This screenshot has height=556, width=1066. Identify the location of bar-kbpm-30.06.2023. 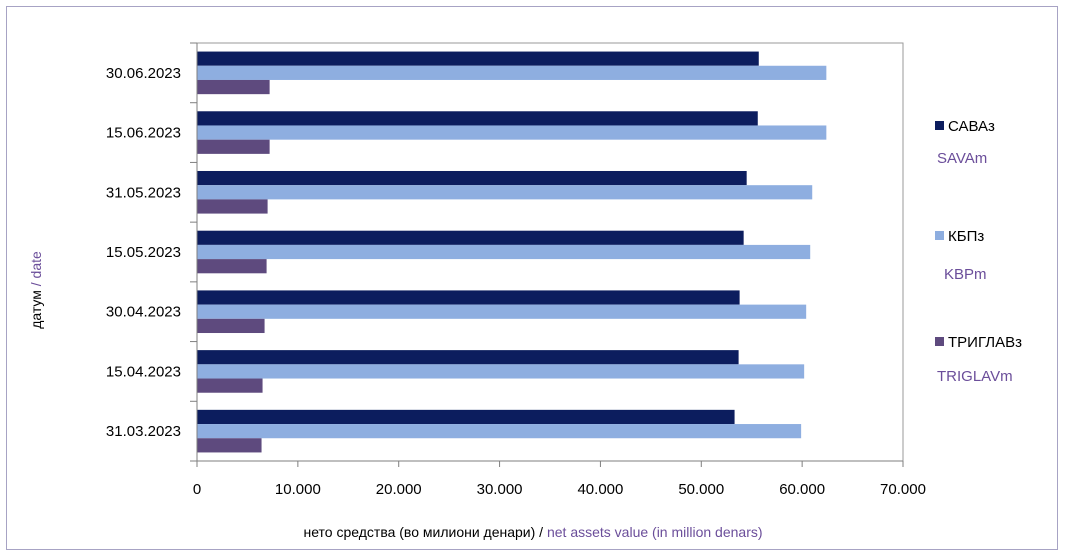
(512, 72).